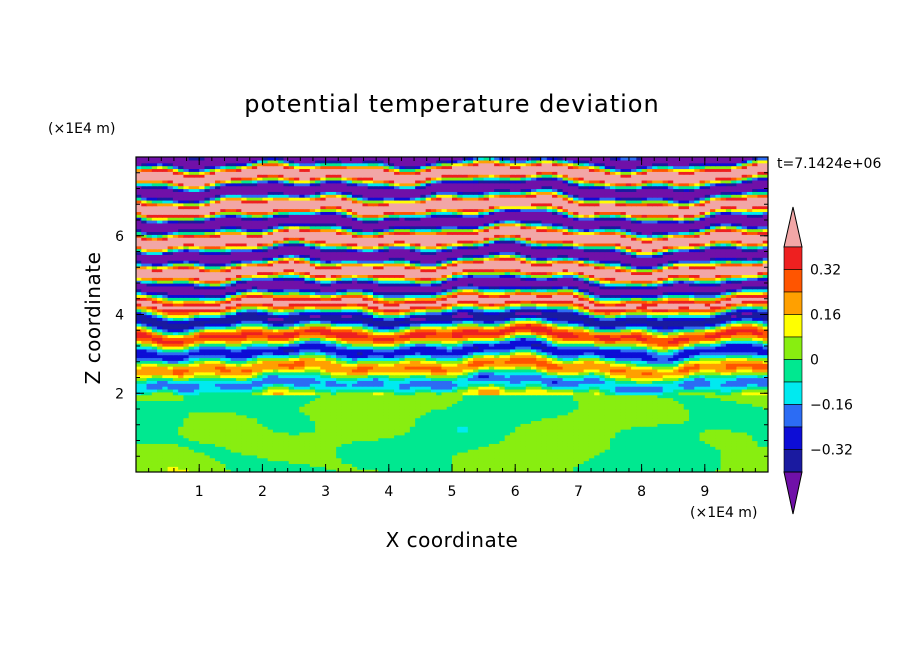 The width and height of the screenshot is (904, 654). What do you see at coordinates (451, 104) in the screenshot?
I see `chart-title: potential temperature deviation` at bounding box center [451, 104].